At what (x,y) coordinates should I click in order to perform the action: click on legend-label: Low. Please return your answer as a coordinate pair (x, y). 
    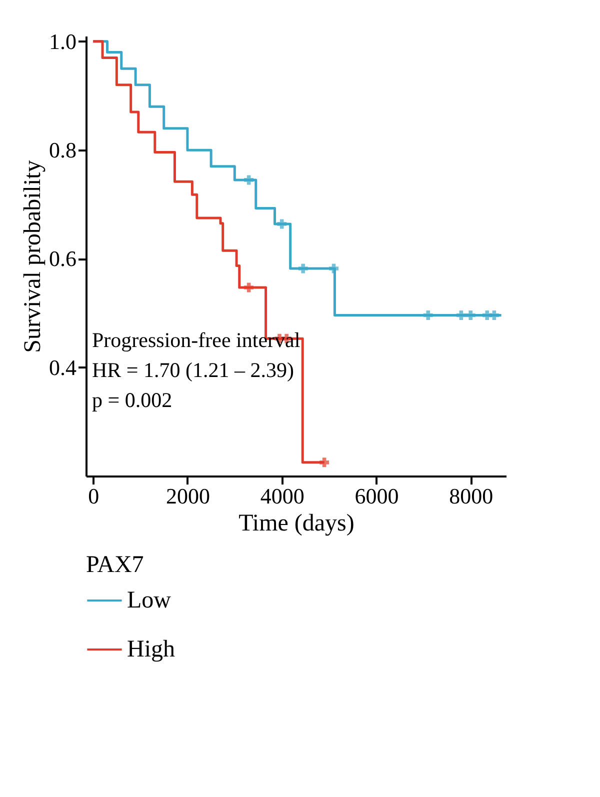
    Looking at the image, I should click on (149, 601).